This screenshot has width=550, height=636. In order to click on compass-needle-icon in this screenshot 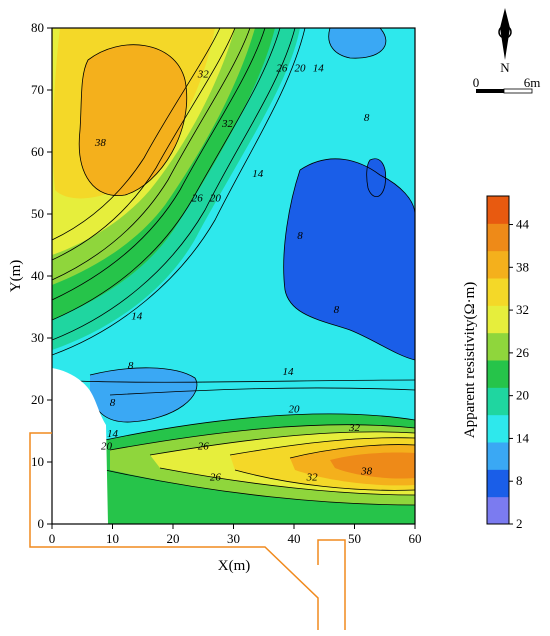, I will do `click(505, 34)`.